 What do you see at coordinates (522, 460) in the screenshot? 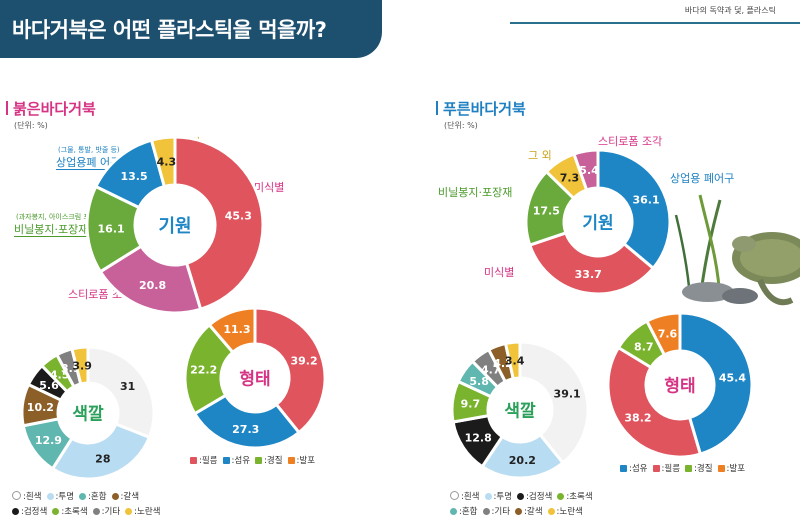
I see `green-color-value-1: 20.2` at bounding box center [522, 460].